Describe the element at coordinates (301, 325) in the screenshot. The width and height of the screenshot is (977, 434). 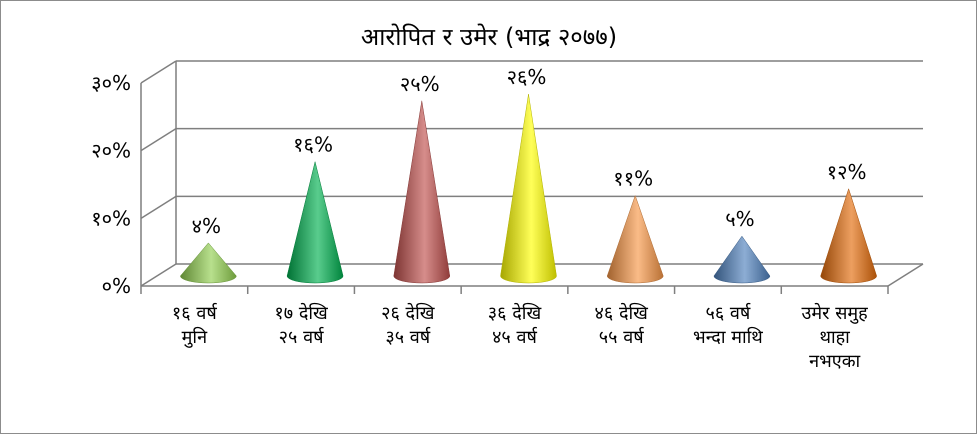
I see `x-tick-label: १७ देखि २५ वर्ष` at that location.